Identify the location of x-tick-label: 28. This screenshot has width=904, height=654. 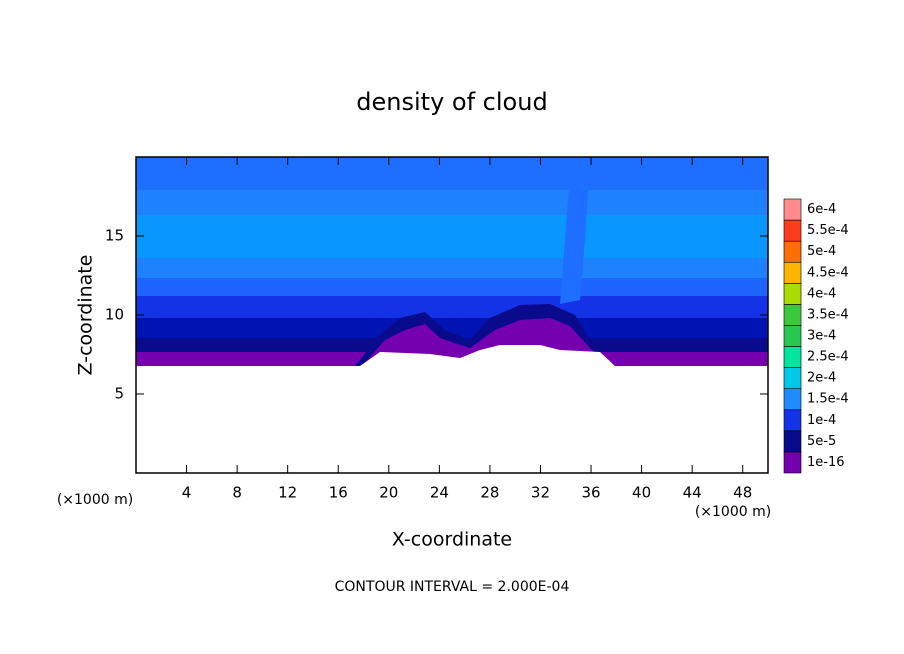
(489, 493).